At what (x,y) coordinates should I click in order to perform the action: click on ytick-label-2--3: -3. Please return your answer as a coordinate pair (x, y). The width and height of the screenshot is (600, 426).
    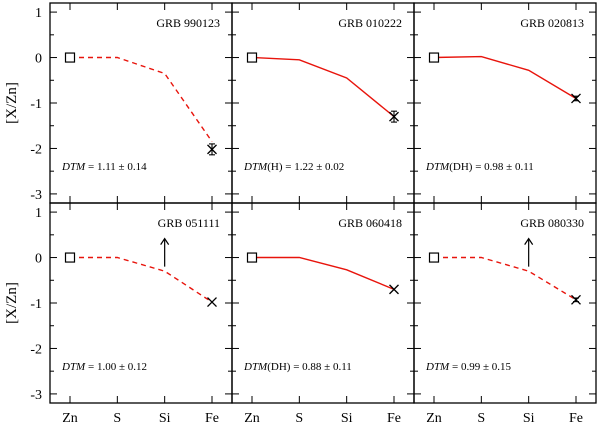
    Looking at the image, I should click on (36, 395).